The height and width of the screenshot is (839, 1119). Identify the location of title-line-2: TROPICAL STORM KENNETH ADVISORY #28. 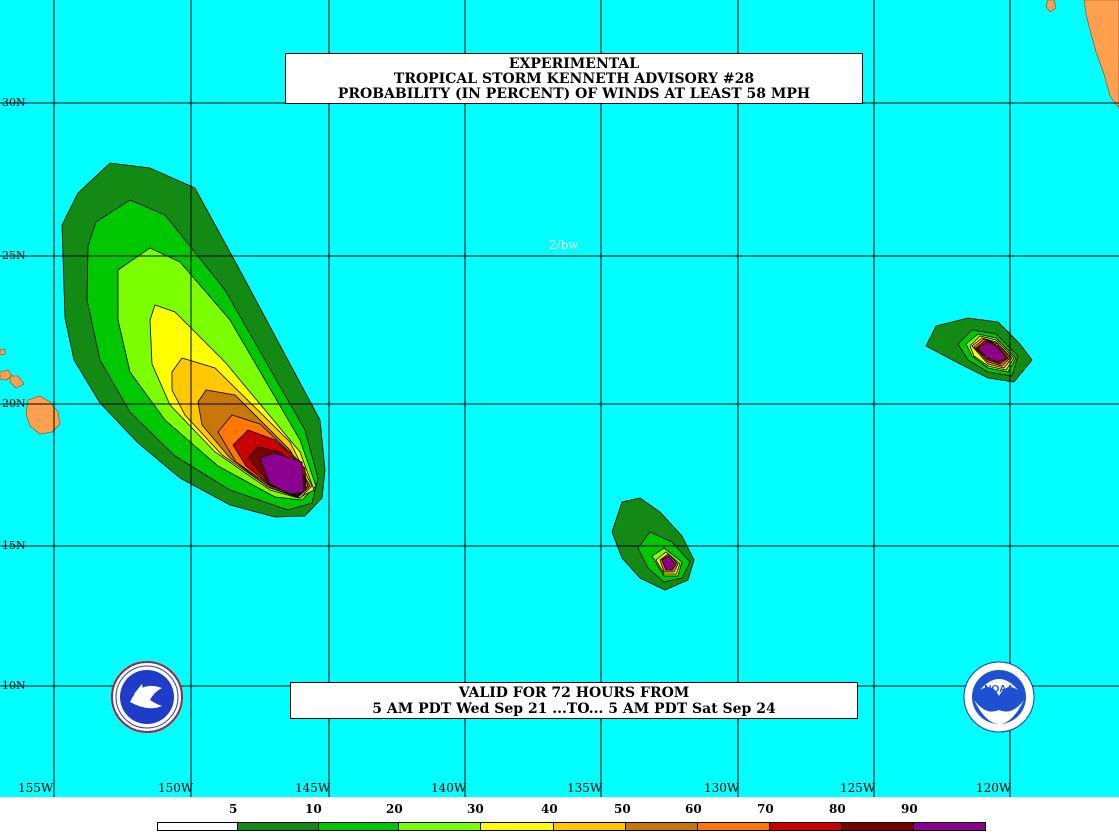
(574, 79).